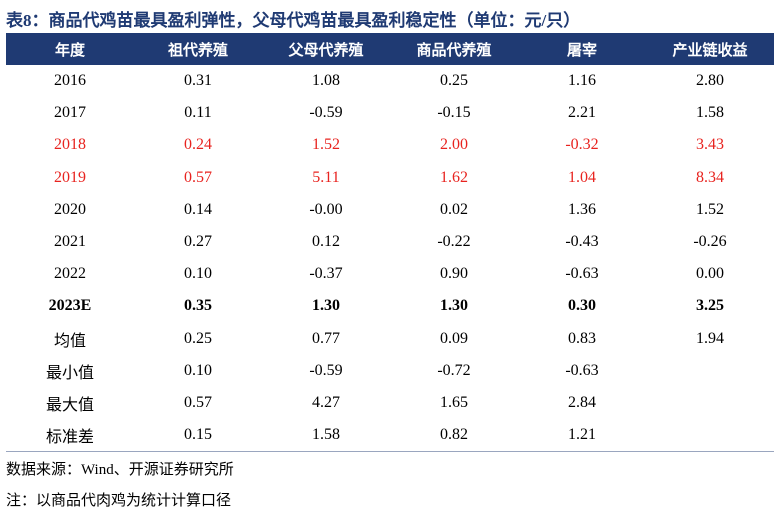 The image size is (779, 515). What do you see at coordinates (582, 209) in the screenshot?
I see `table-cell: 1.36` at bounding box center [582, 209].